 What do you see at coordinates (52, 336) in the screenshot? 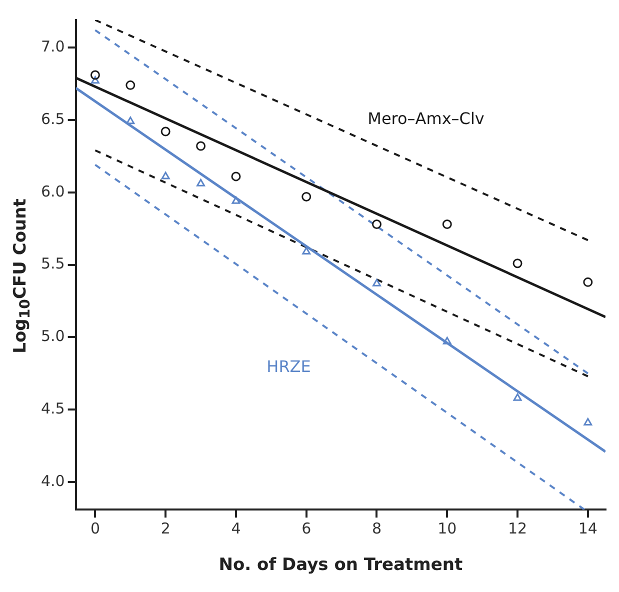
I see `y-tick-label: 5.0` at bounding box center [52, 336].